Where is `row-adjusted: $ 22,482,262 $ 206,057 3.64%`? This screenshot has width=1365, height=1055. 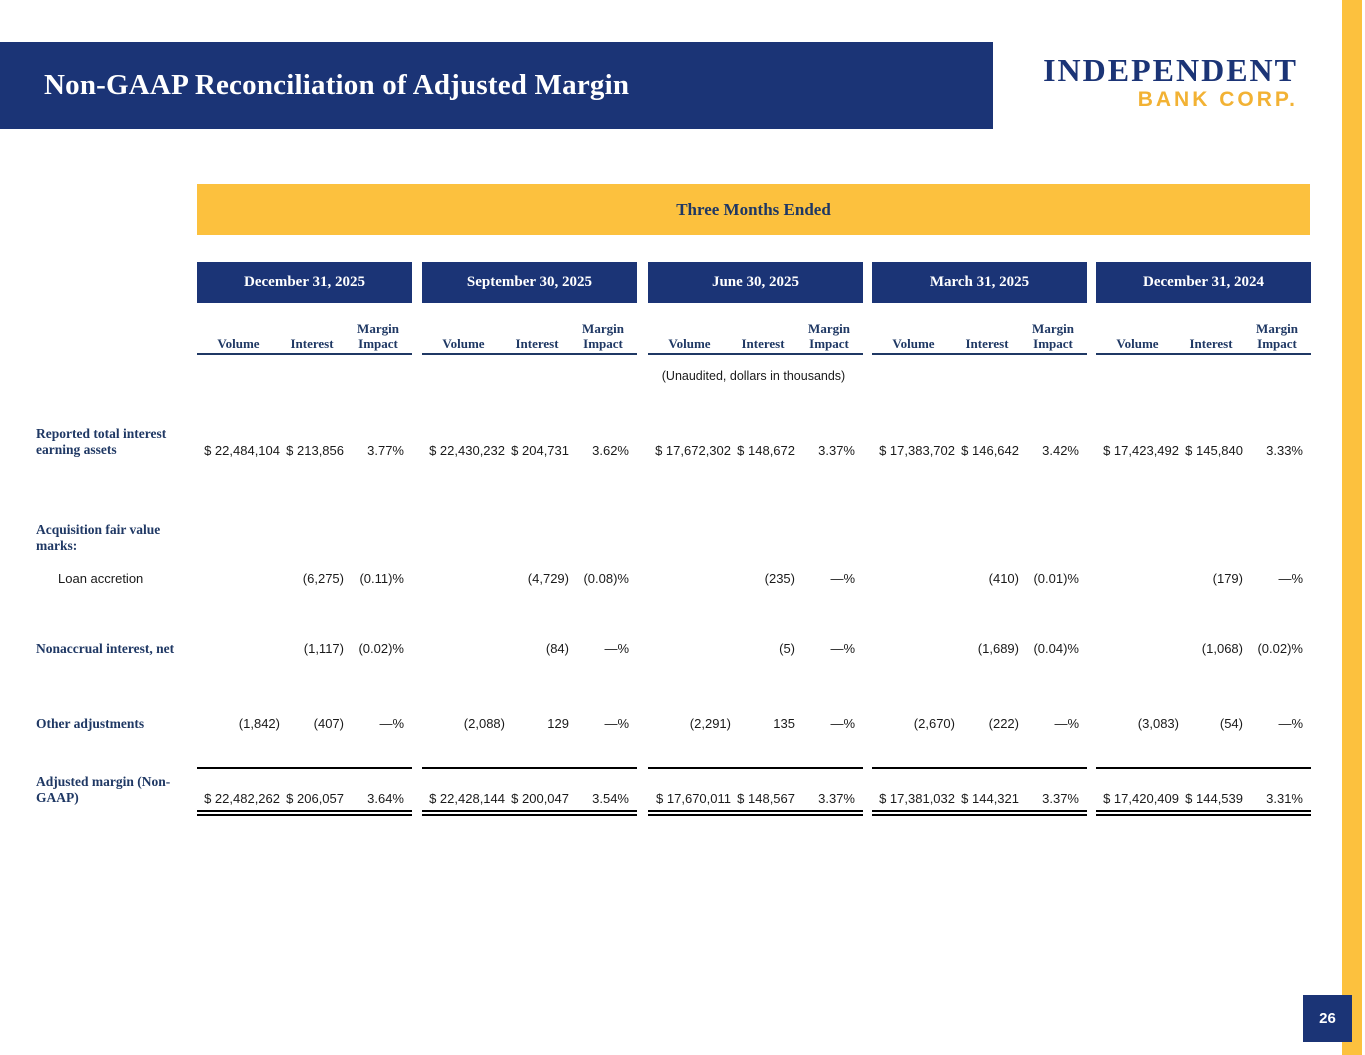 row-adjusted: $ 22,482,262 $ 206,057 3.64% is located at coordinates (304, 798).